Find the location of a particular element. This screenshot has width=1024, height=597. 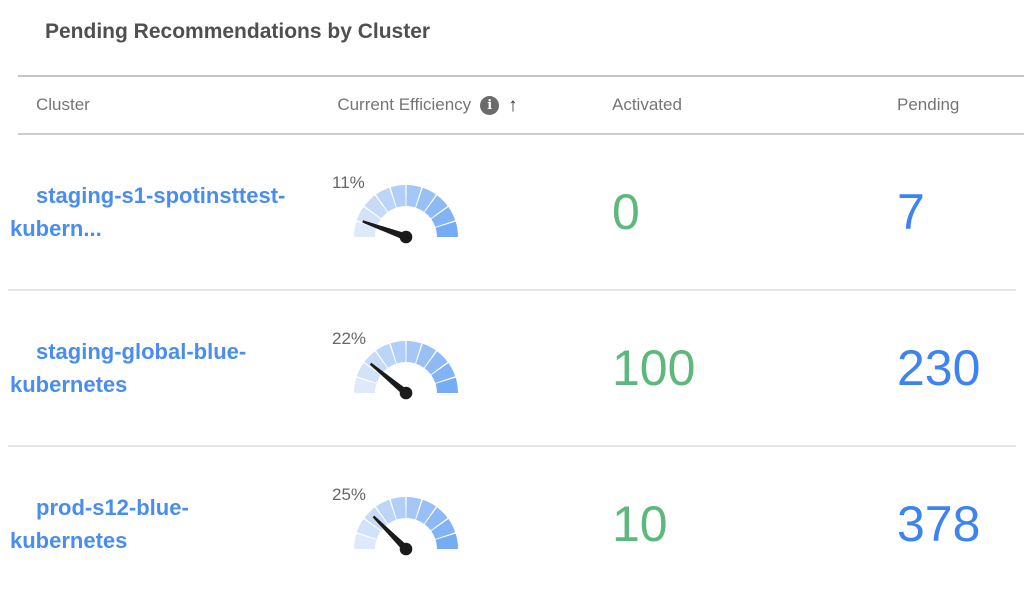

pending-count: 7 is located at coordinates (911, 212).